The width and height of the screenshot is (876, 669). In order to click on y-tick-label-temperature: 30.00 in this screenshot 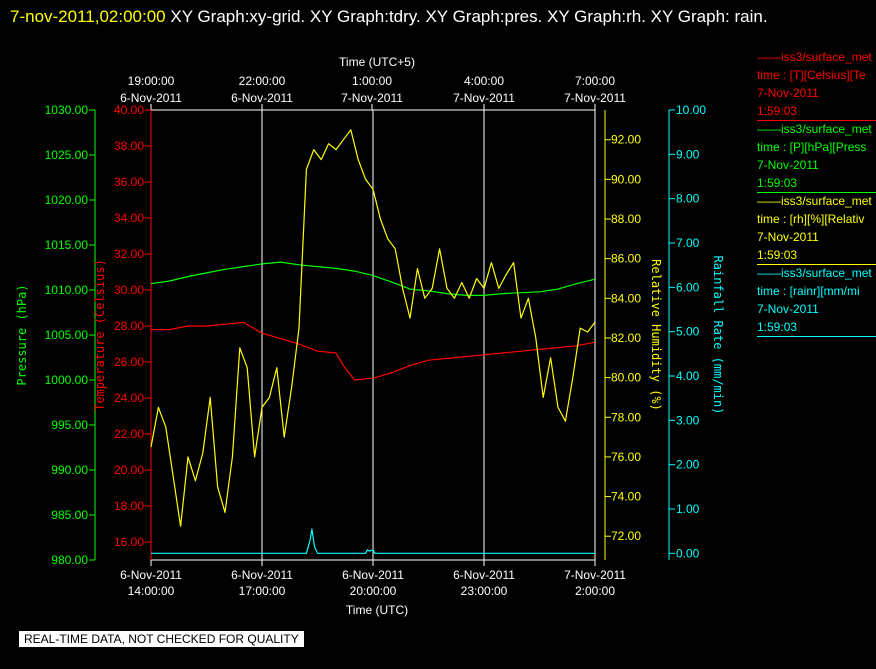, I will do `click(129, 290)`.